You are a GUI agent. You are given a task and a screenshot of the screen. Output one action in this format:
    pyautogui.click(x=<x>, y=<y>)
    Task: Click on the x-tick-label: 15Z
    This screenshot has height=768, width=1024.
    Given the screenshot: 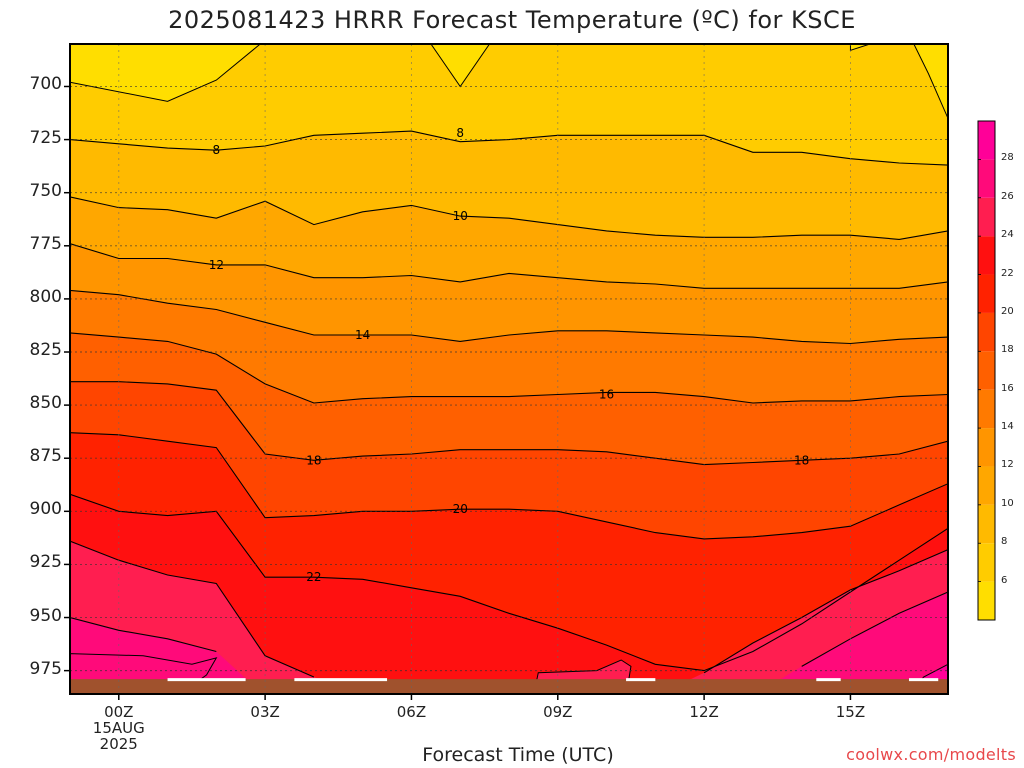 What is the action you would take?
    pyautogui.click(x=850, y=712)
    